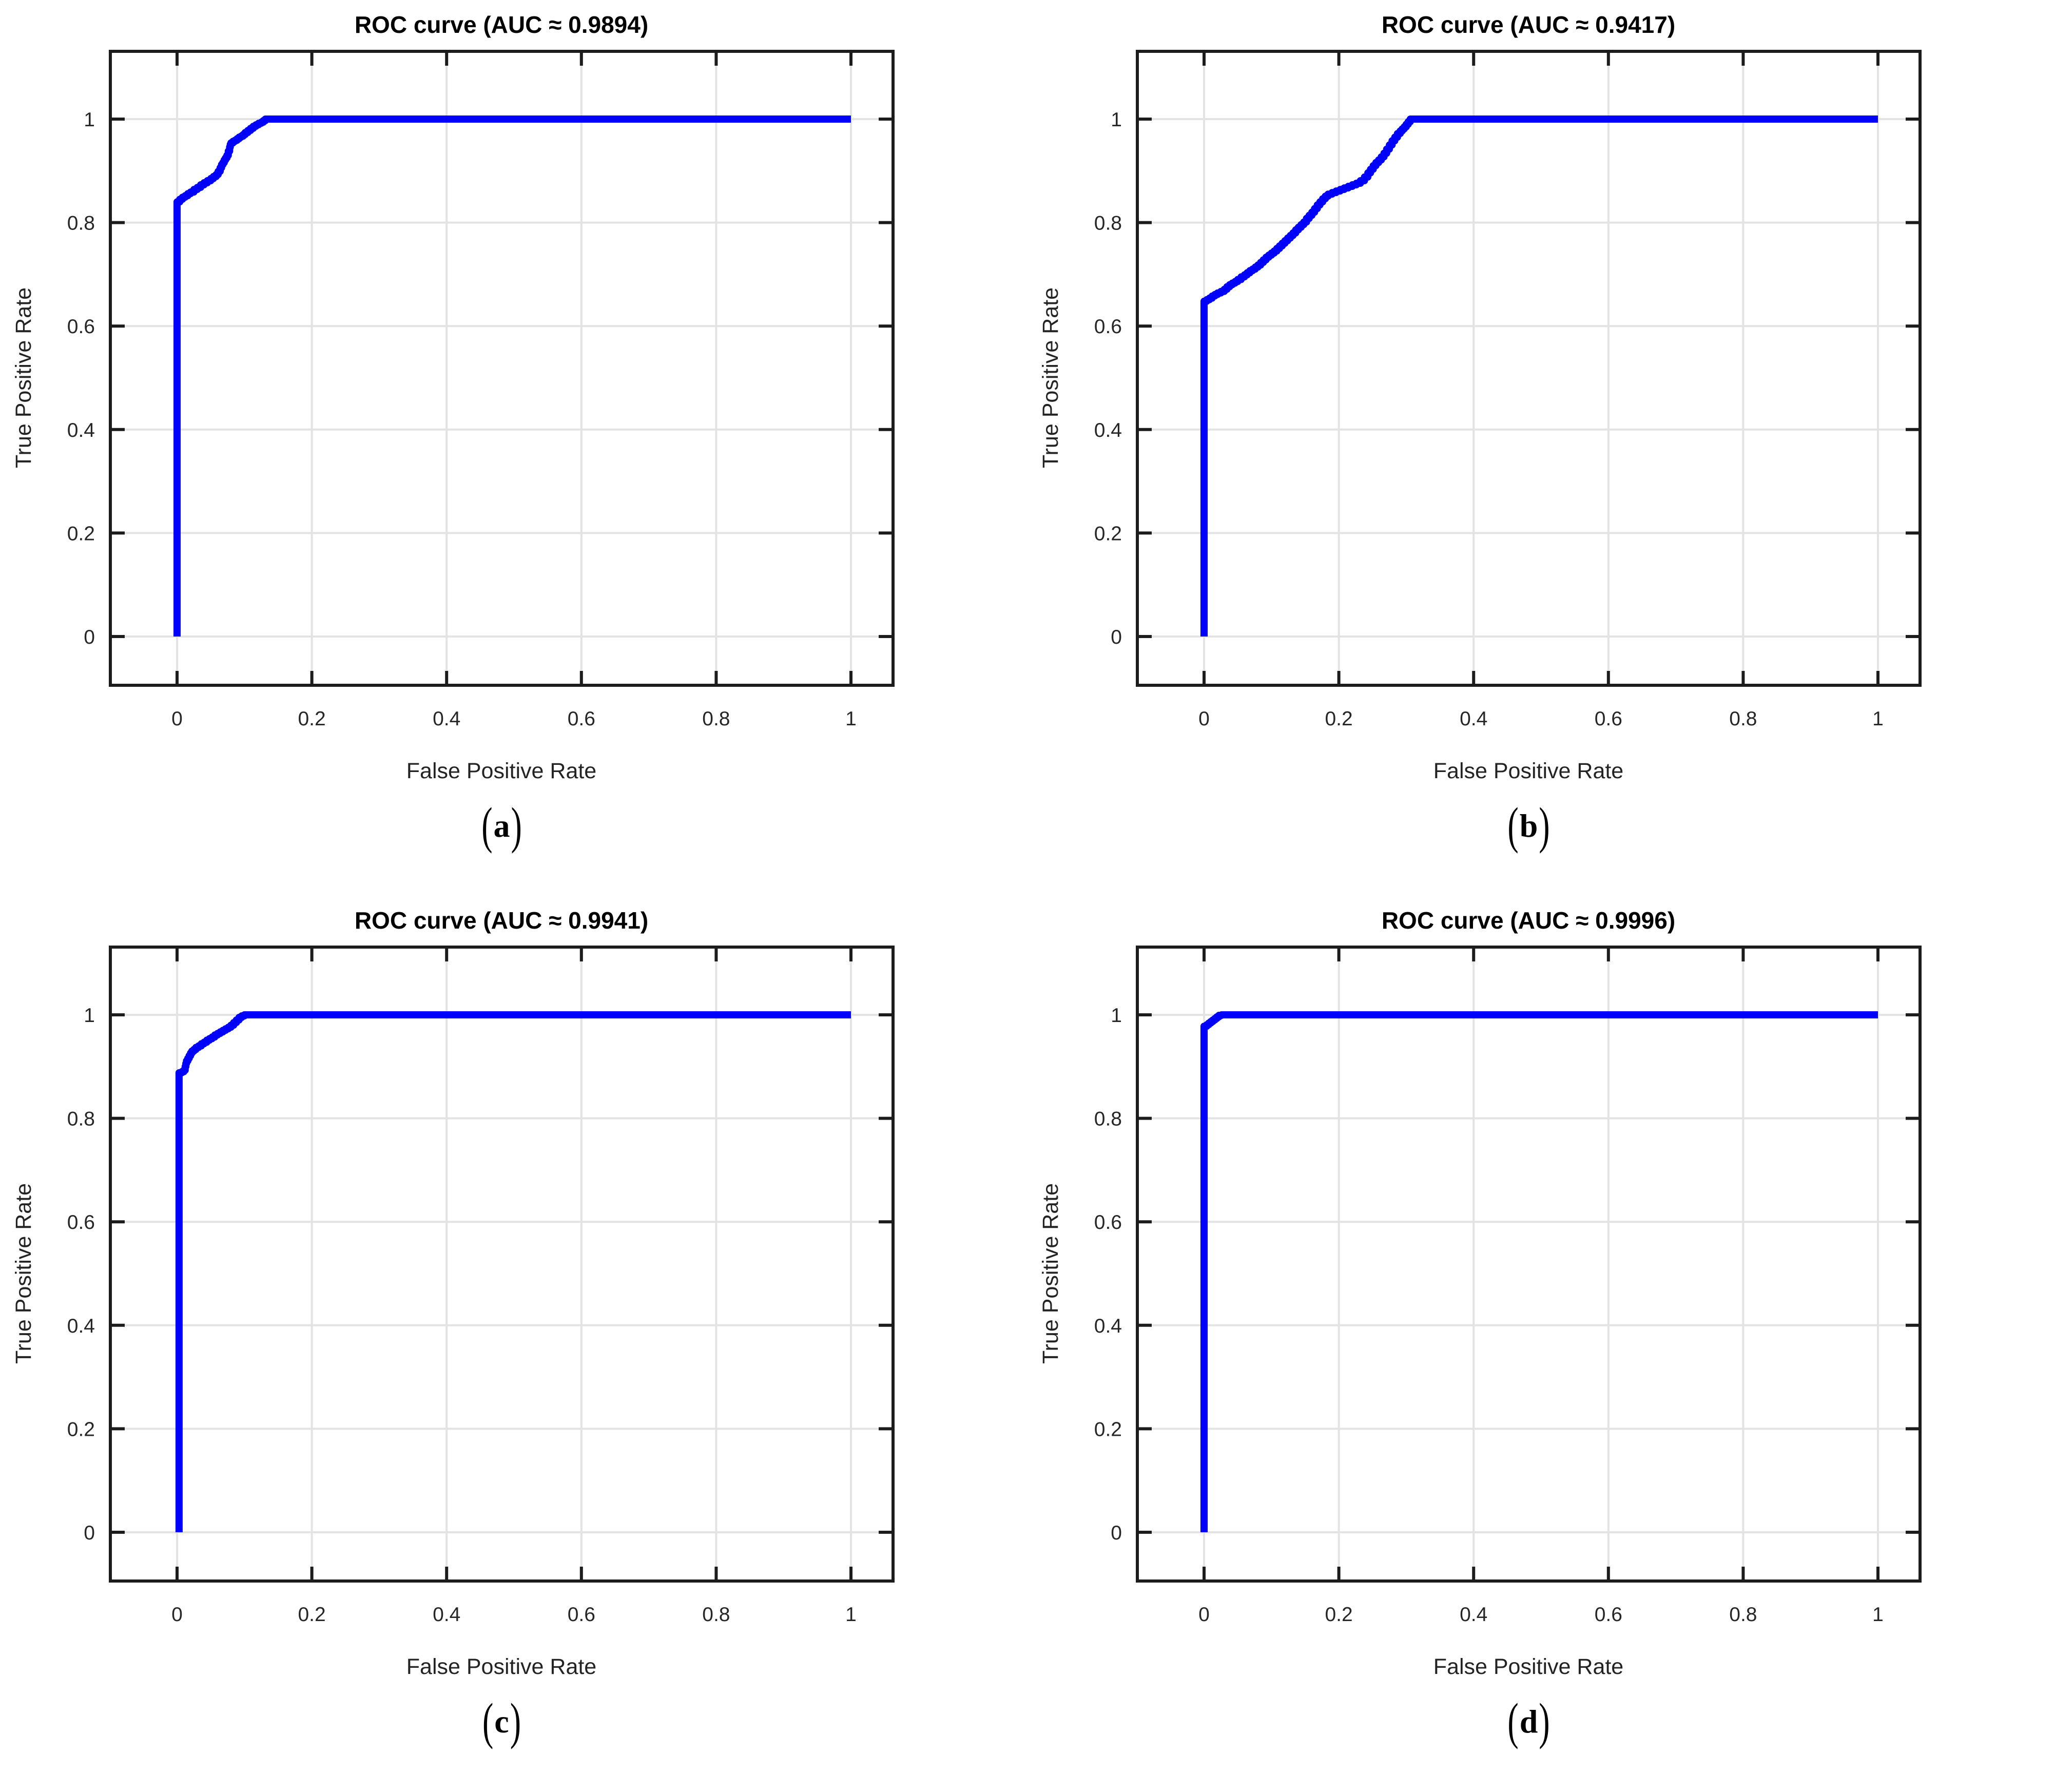 This screenshot has width=2054, height=1792. I want to click on caption-letter: a, so click(501, 825).